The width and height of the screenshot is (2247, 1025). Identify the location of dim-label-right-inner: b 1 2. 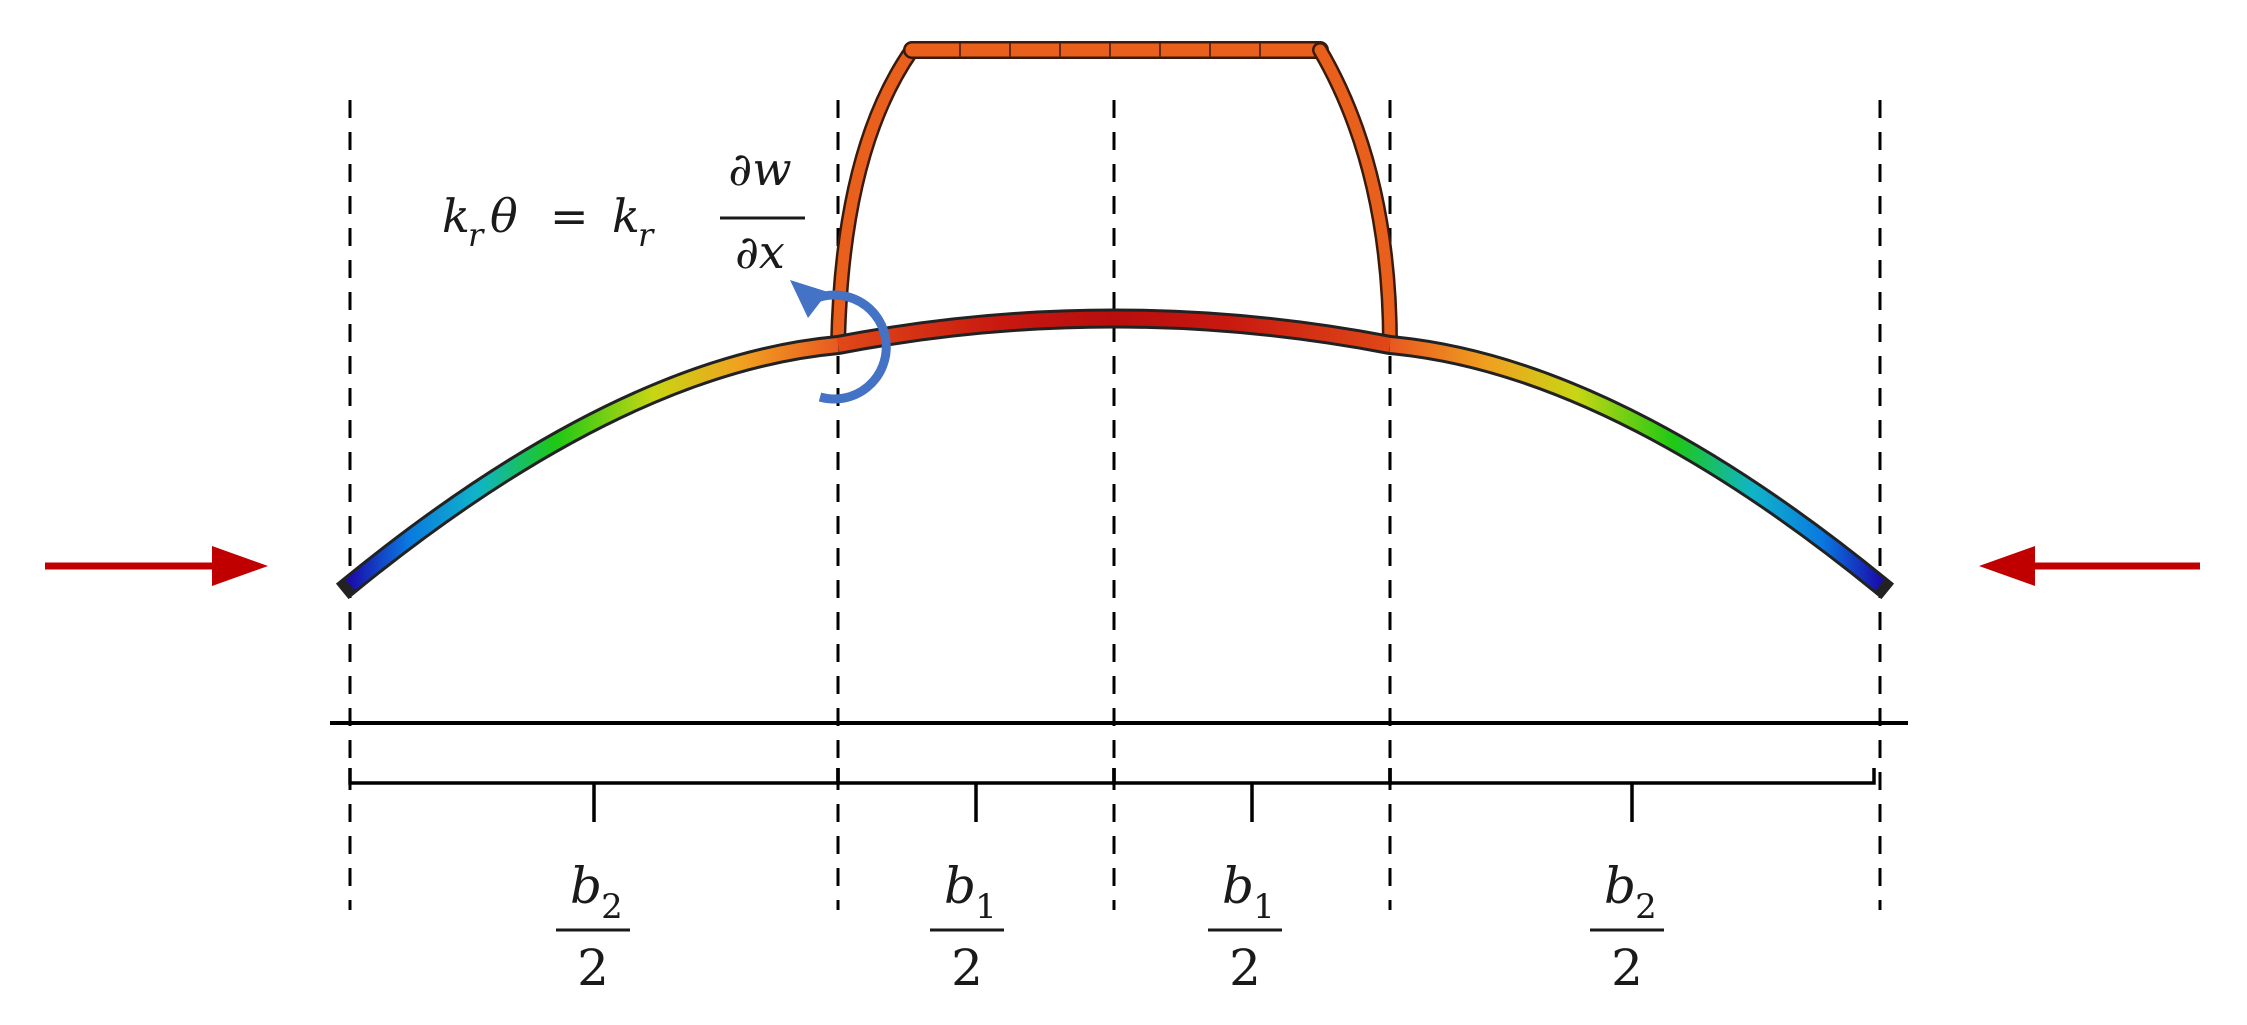
(1245, 927).